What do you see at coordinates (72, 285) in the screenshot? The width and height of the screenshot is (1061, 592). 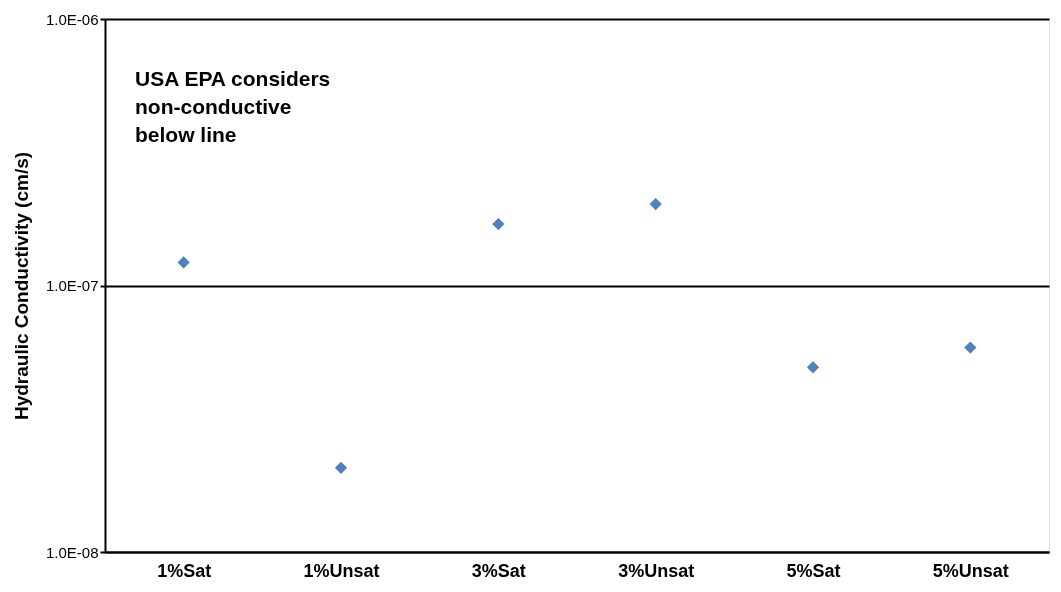 I see `y-tick-label: 1.0E-07` at bounding box center [72, 285].